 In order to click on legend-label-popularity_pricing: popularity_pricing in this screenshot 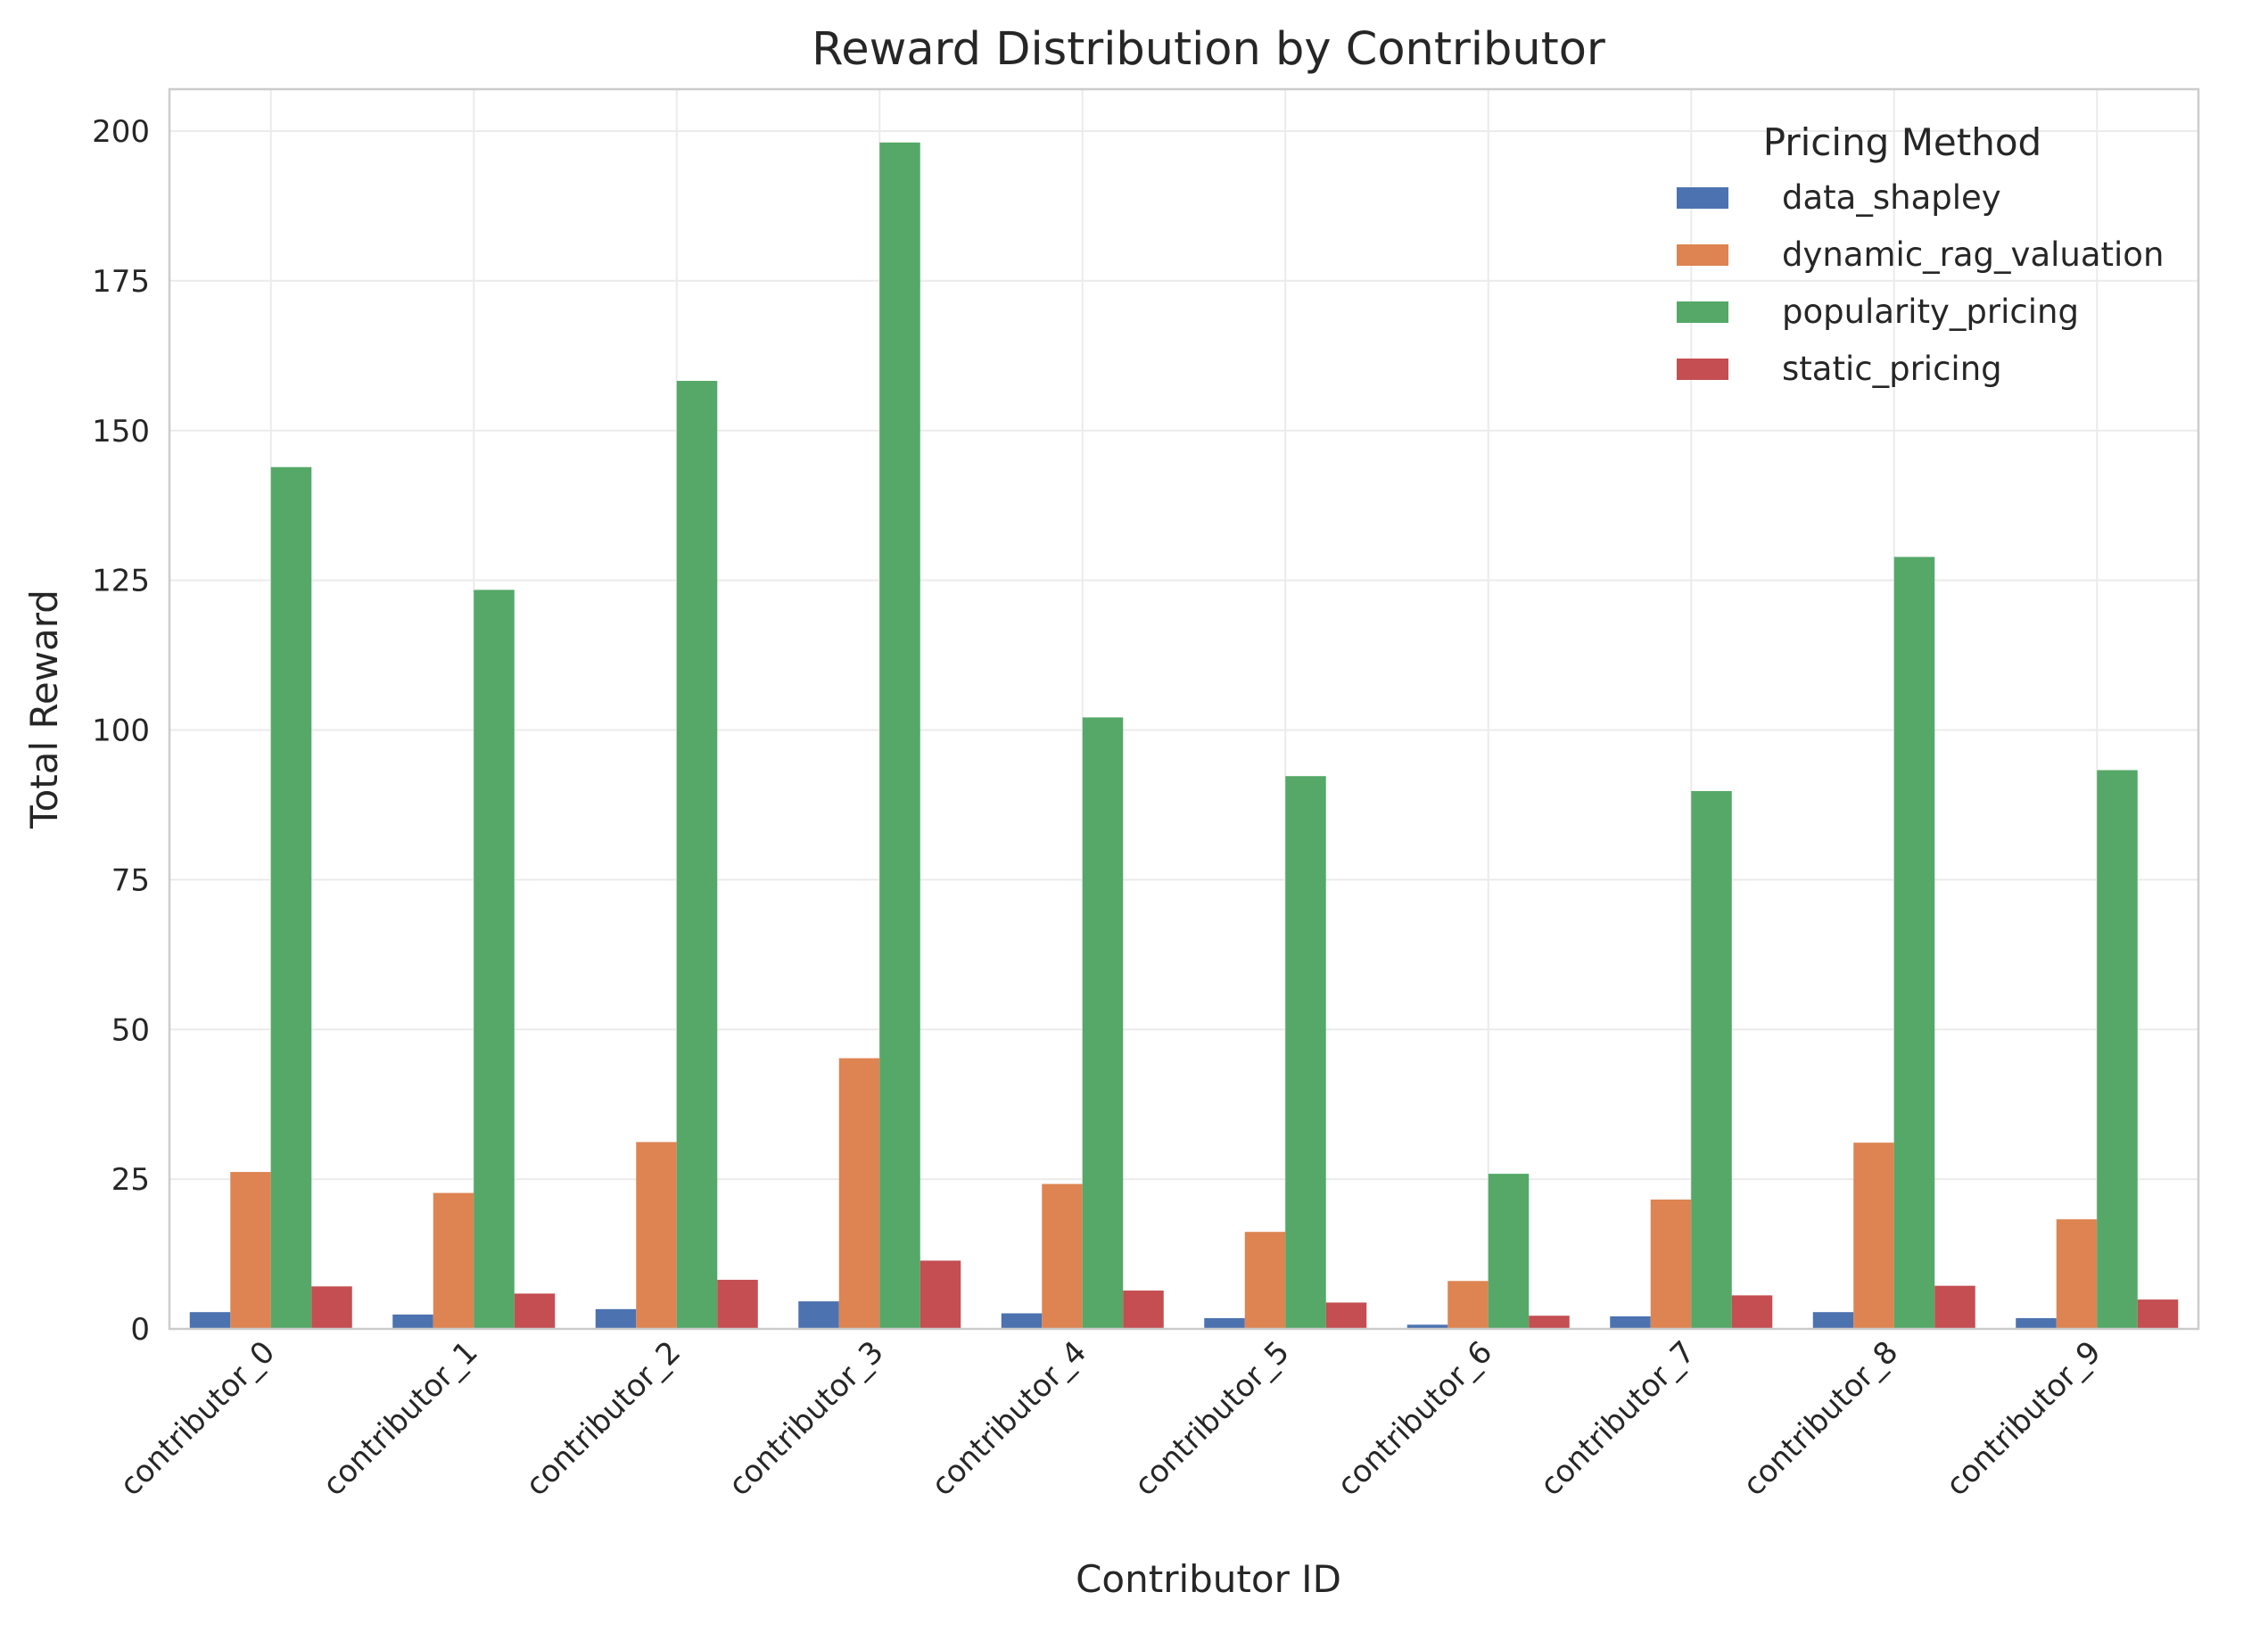, I will do `click(1931, 312)`.